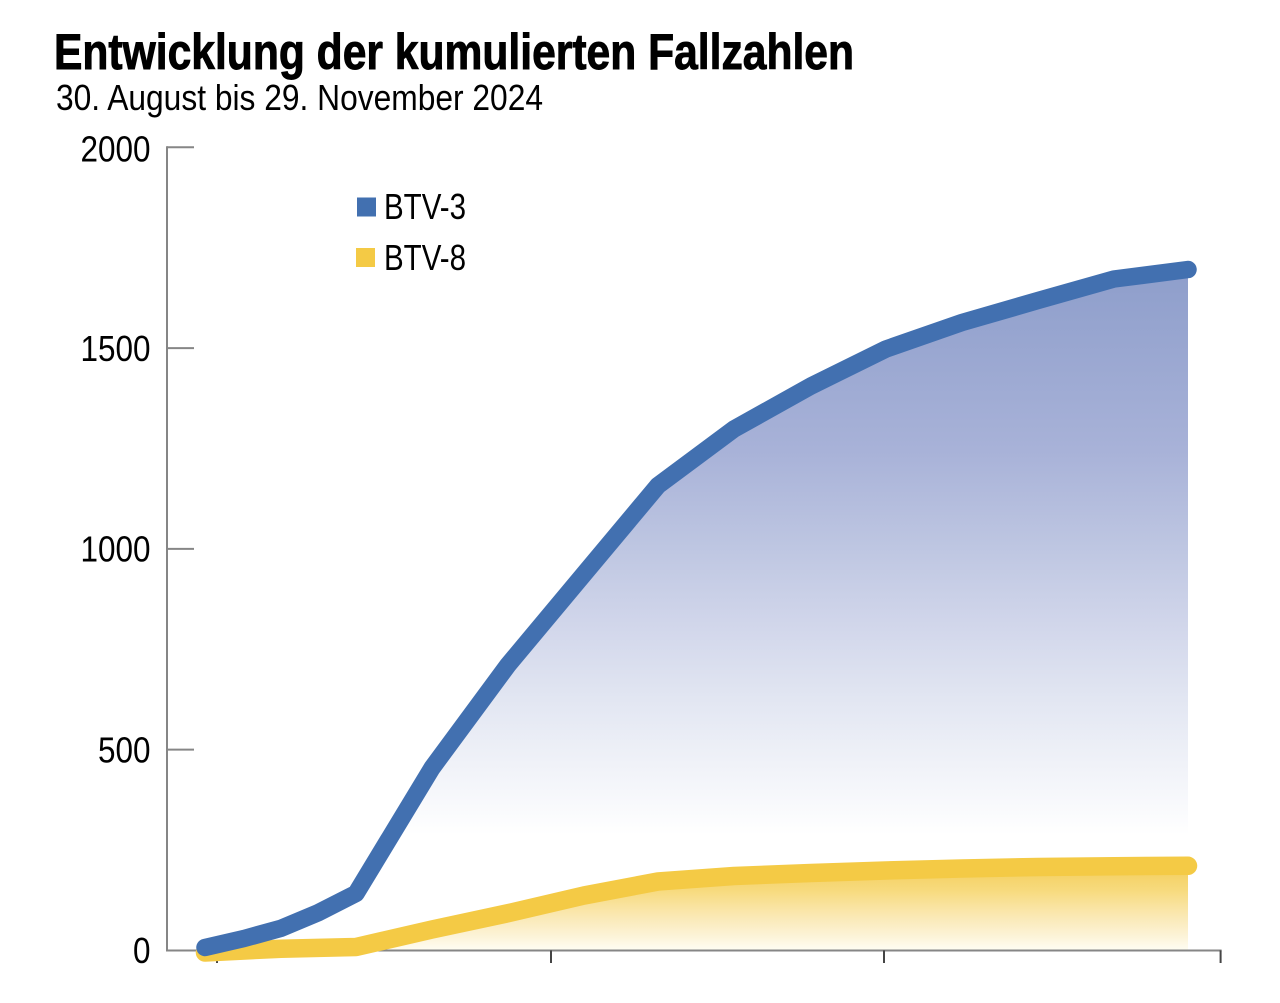 Image resolution: width=1280 pixels, height=1003 pixels. What do you see at coordinates (116, 149) in the screenshot?
I see `svg-text: 2000` at bounding box center [116, 149].